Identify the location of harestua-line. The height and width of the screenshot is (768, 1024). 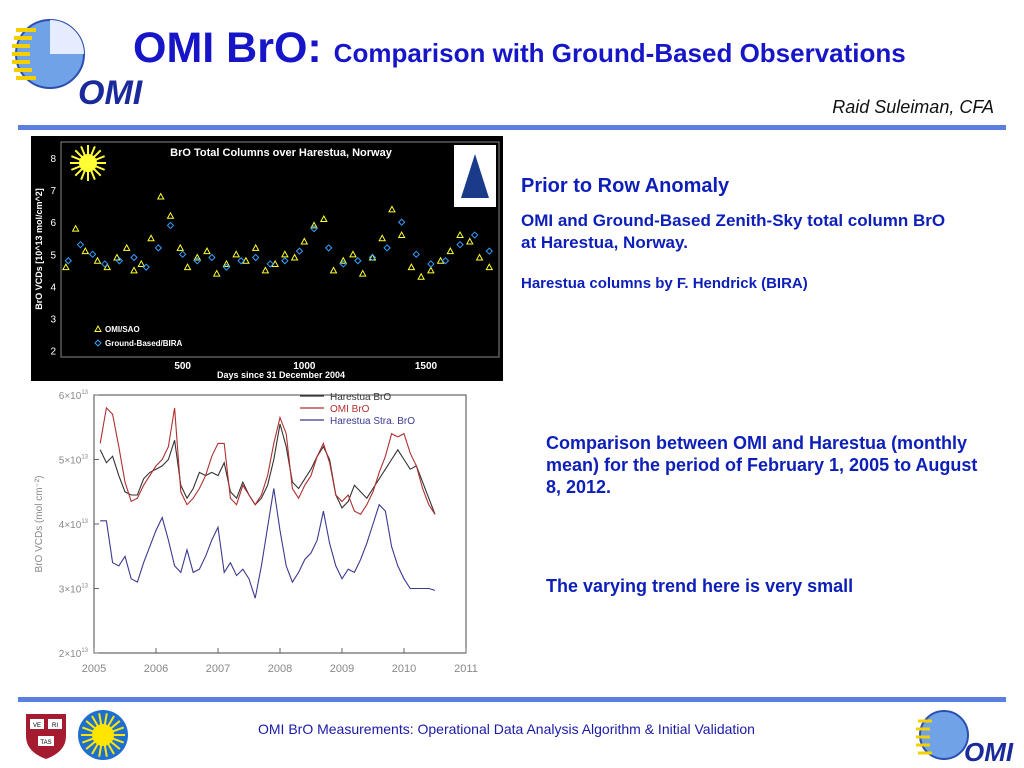
(267, 469).